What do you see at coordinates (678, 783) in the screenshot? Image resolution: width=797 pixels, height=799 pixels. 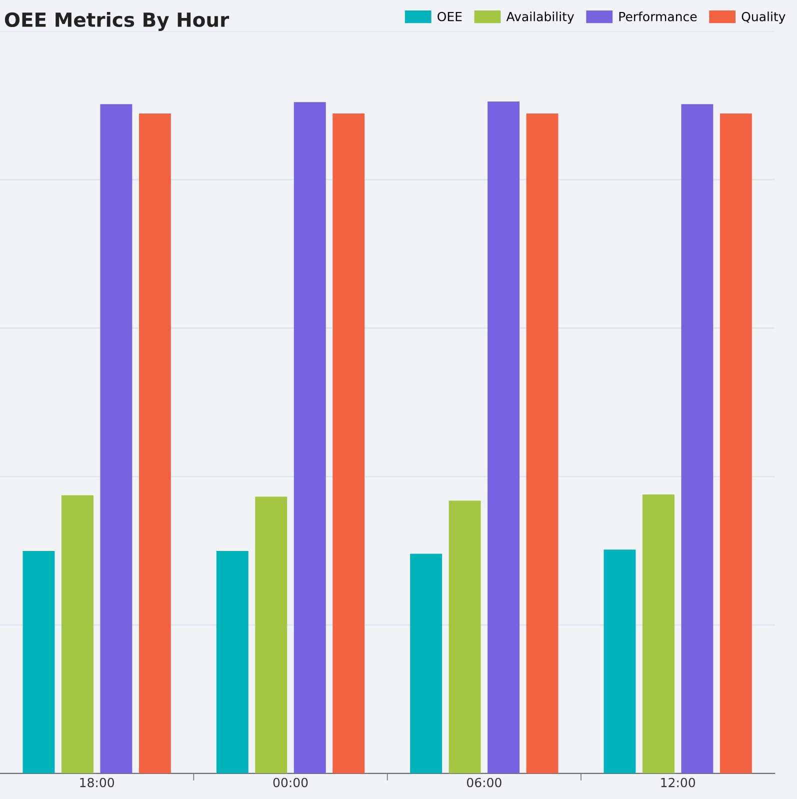 I see `x-tick-label: 12:00` at bounding box center [678, 783].